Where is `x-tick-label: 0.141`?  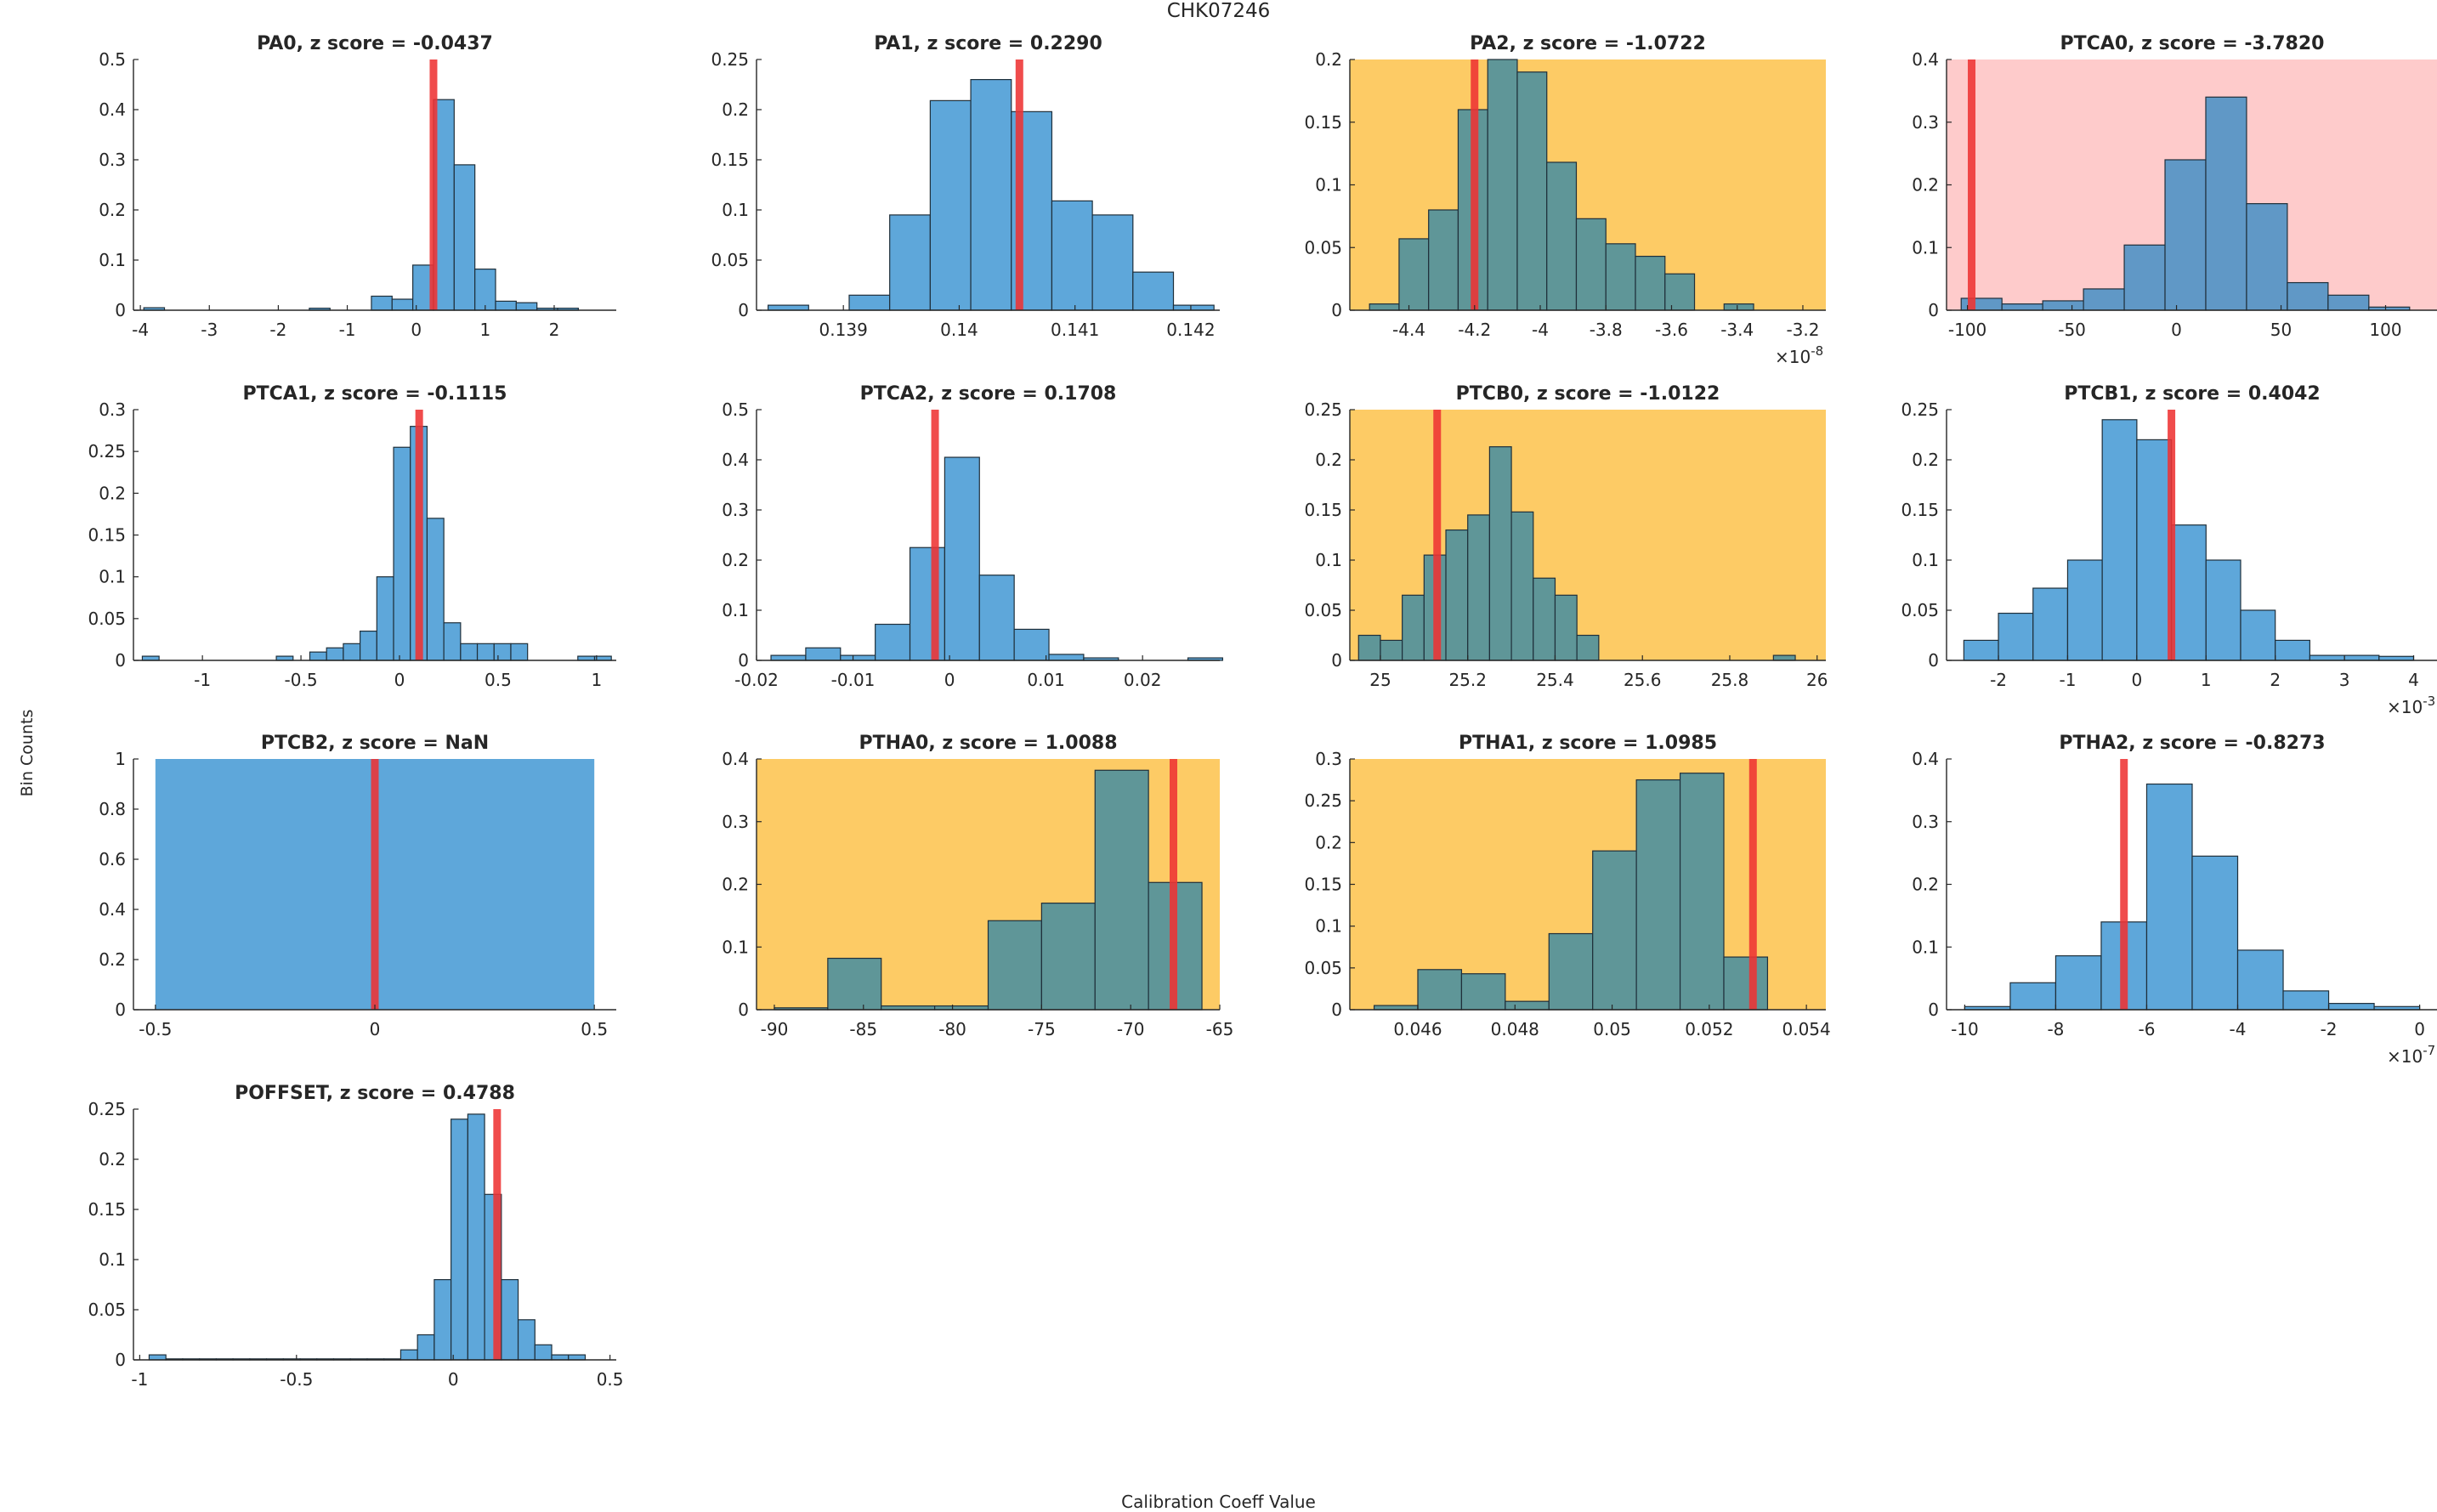
x-tick-label: 0.141 is located at coordinates (1075, 330).